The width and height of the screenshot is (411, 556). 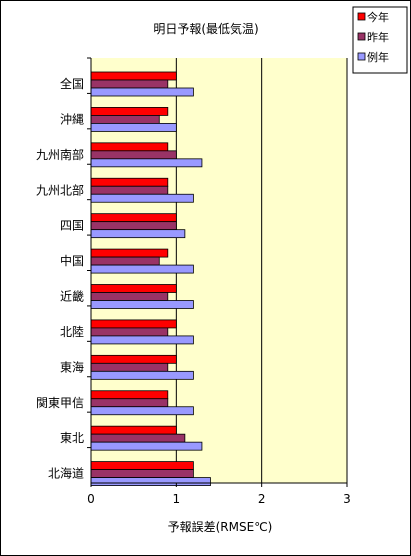 What do you see at coordinates (129, 296) in the screenshot?
I see `bar-近畿-昨年` at bounding box center [129, 296].